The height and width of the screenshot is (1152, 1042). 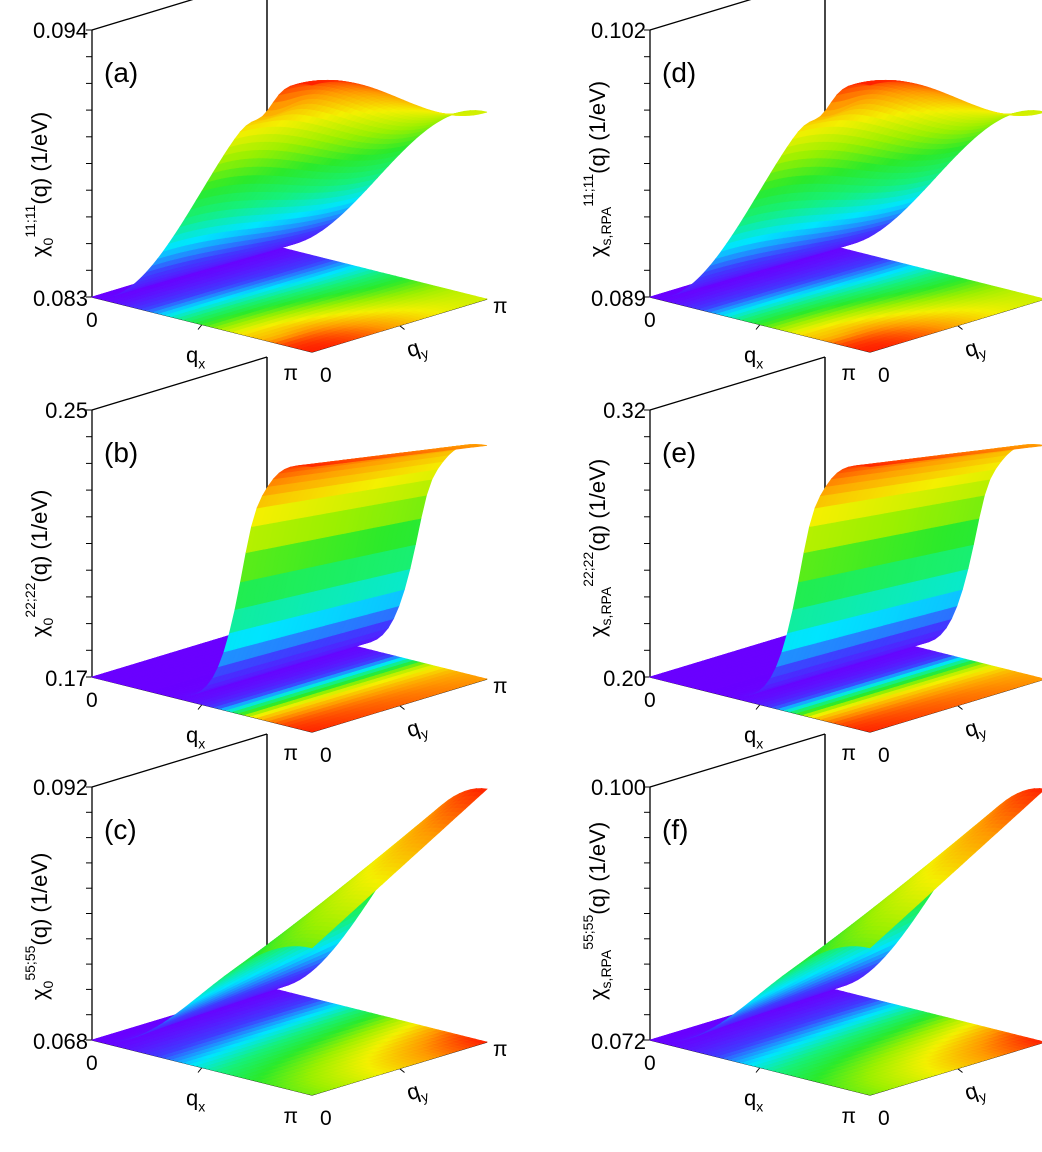 What do you see at coordinates (39, 563) in the screenshot?
I see `z-axis-label: χ022;22(q) (1/eV)` at bounding box center [39, 563].